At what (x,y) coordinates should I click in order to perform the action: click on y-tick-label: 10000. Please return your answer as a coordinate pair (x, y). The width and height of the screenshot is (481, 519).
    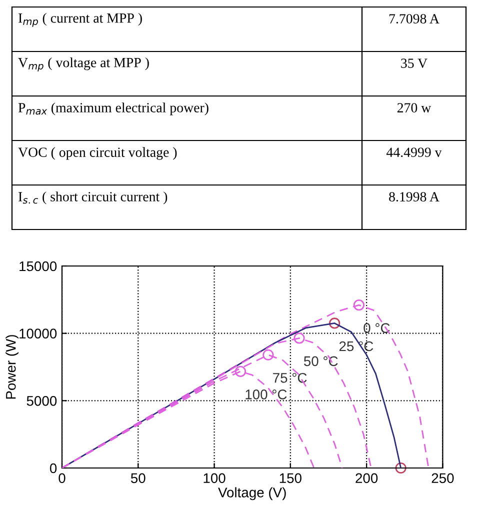
    Looking at the image, I should click on (38, 333).